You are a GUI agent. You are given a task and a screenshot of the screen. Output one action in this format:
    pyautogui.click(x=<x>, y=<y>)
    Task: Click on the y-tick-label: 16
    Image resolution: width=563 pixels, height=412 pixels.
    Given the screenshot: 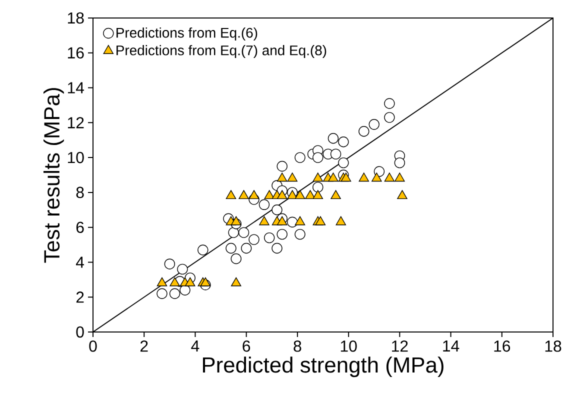 What is the action you would take?
    pyautogui.click(x=76, y=53)
    